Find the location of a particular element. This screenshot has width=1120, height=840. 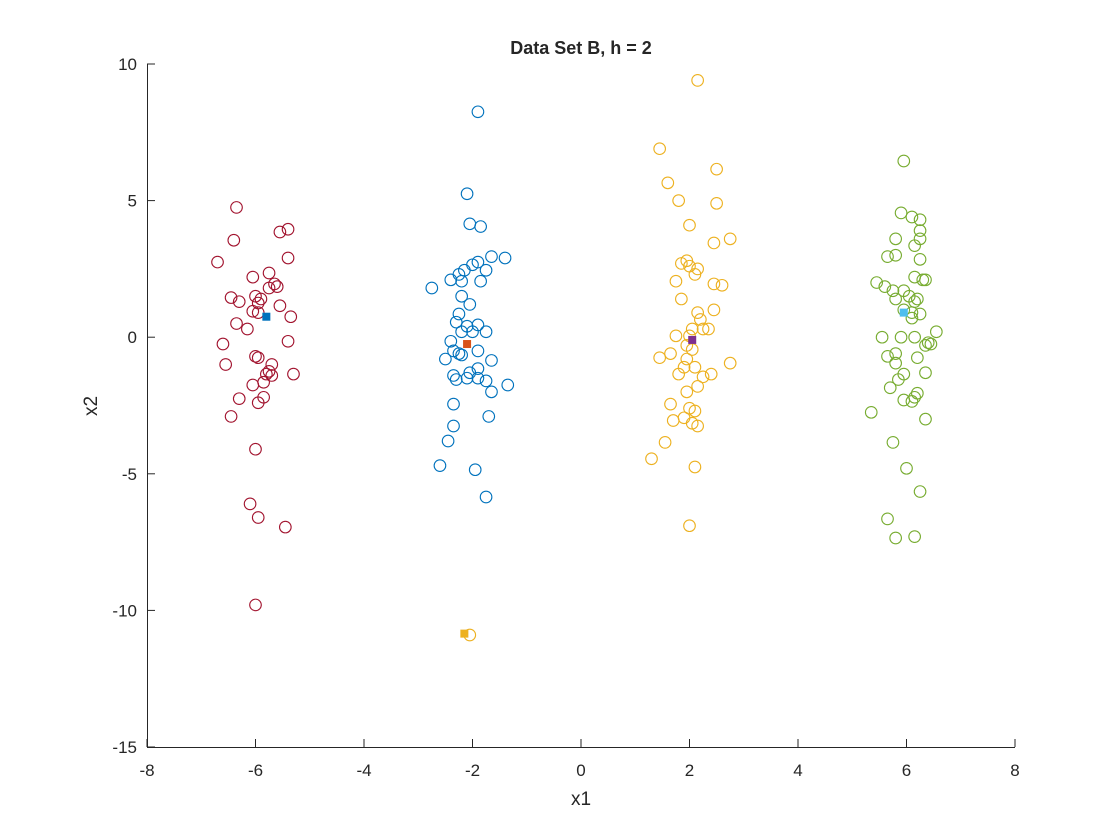

y-tick-label: 5 is located at coordinates (132, 201).